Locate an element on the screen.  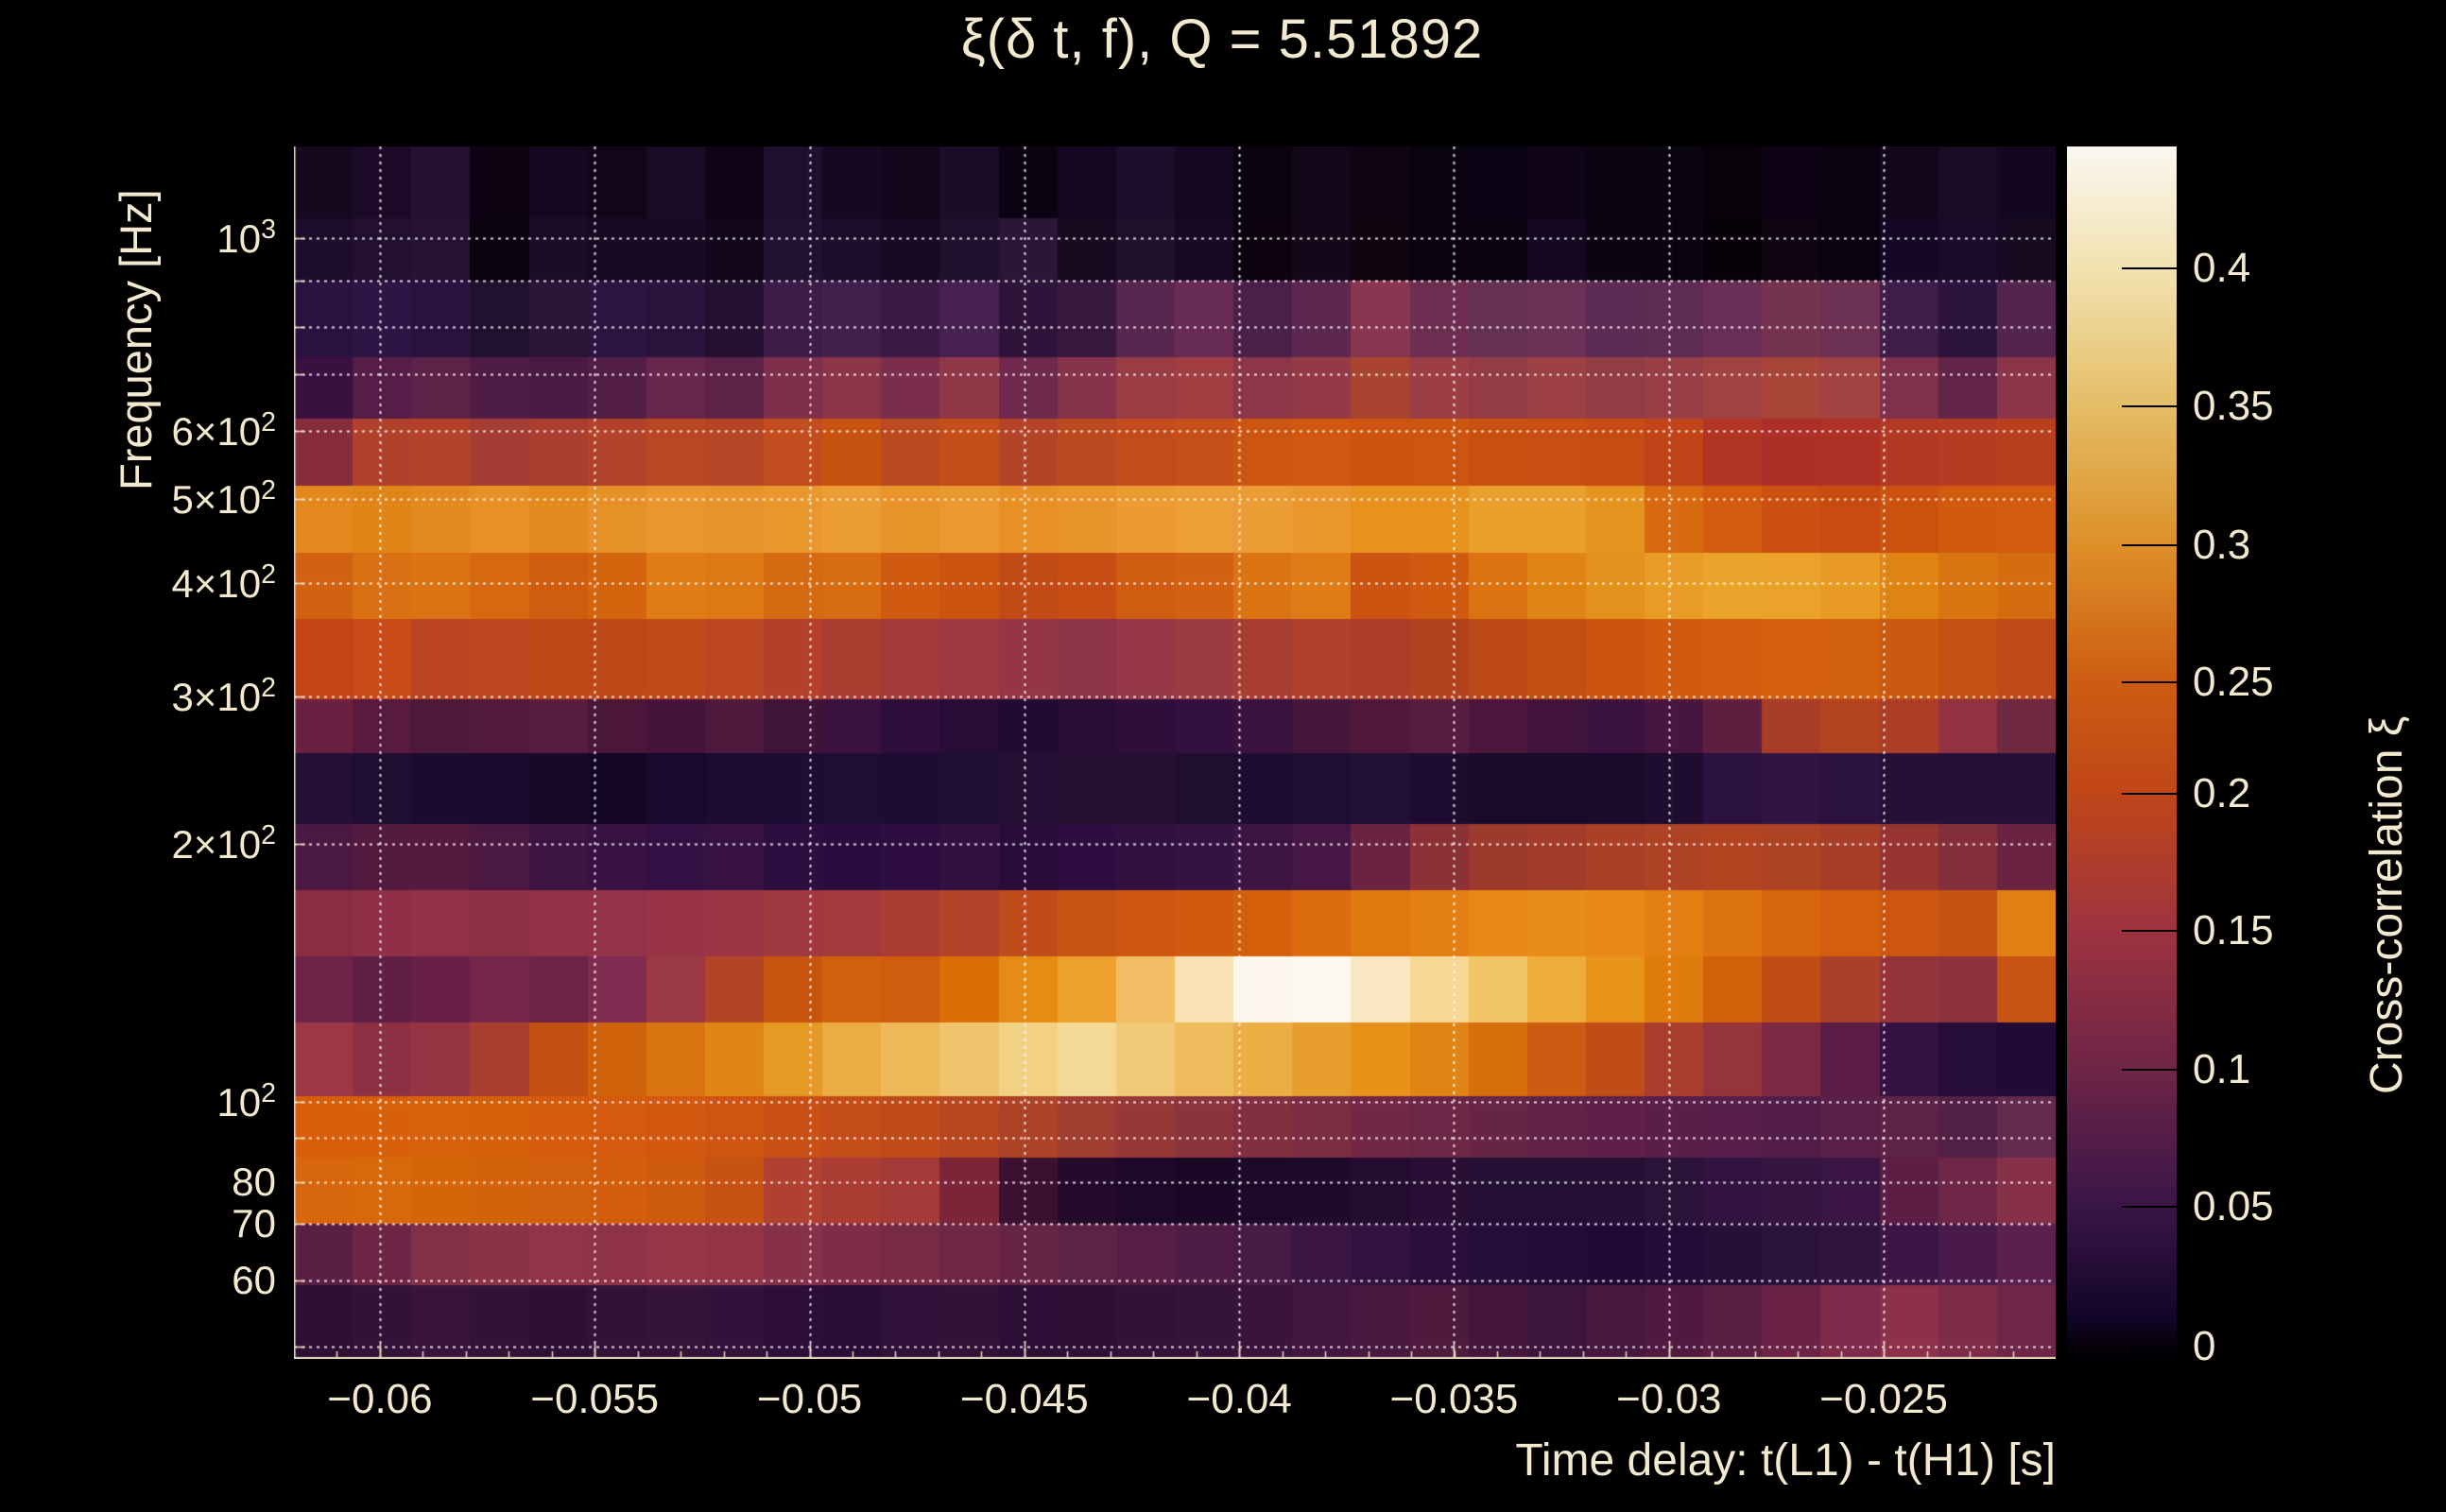
x-tick-label: −0.03 is located at coordinates (1669, 1399).